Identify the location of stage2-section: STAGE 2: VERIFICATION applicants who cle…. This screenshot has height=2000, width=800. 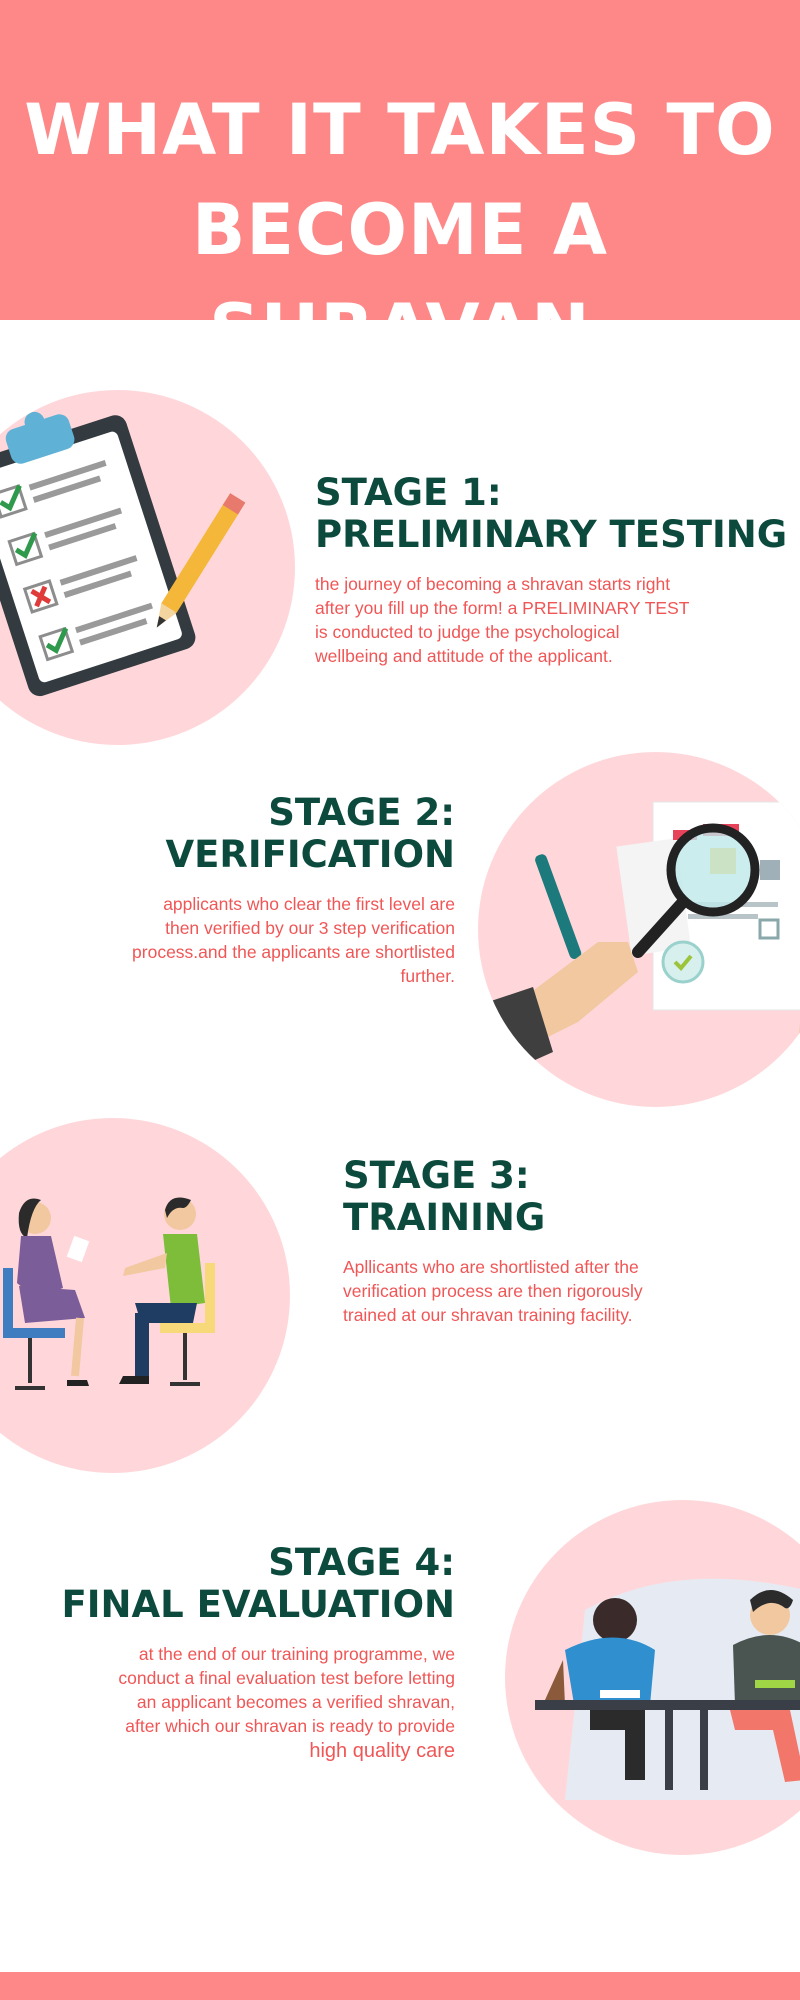
(235, 890).